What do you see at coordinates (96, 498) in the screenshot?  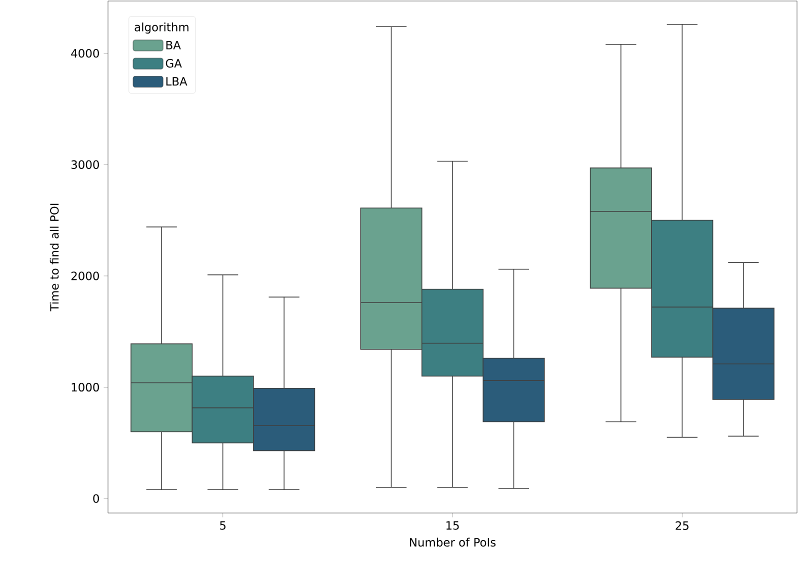 I see `y-tick-label: 0` at bounding box center [96, 498].